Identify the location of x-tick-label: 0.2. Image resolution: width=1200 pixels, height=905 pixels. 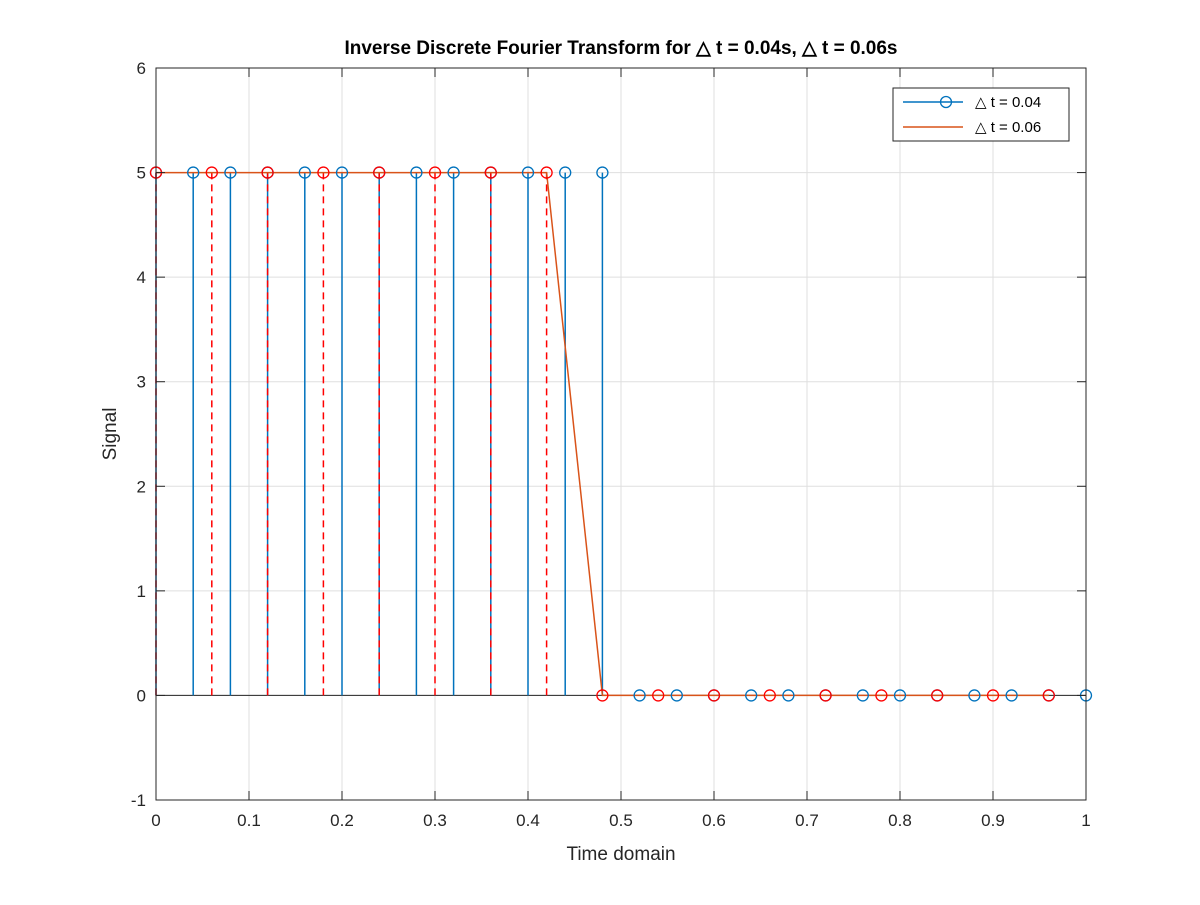
(342, 820).